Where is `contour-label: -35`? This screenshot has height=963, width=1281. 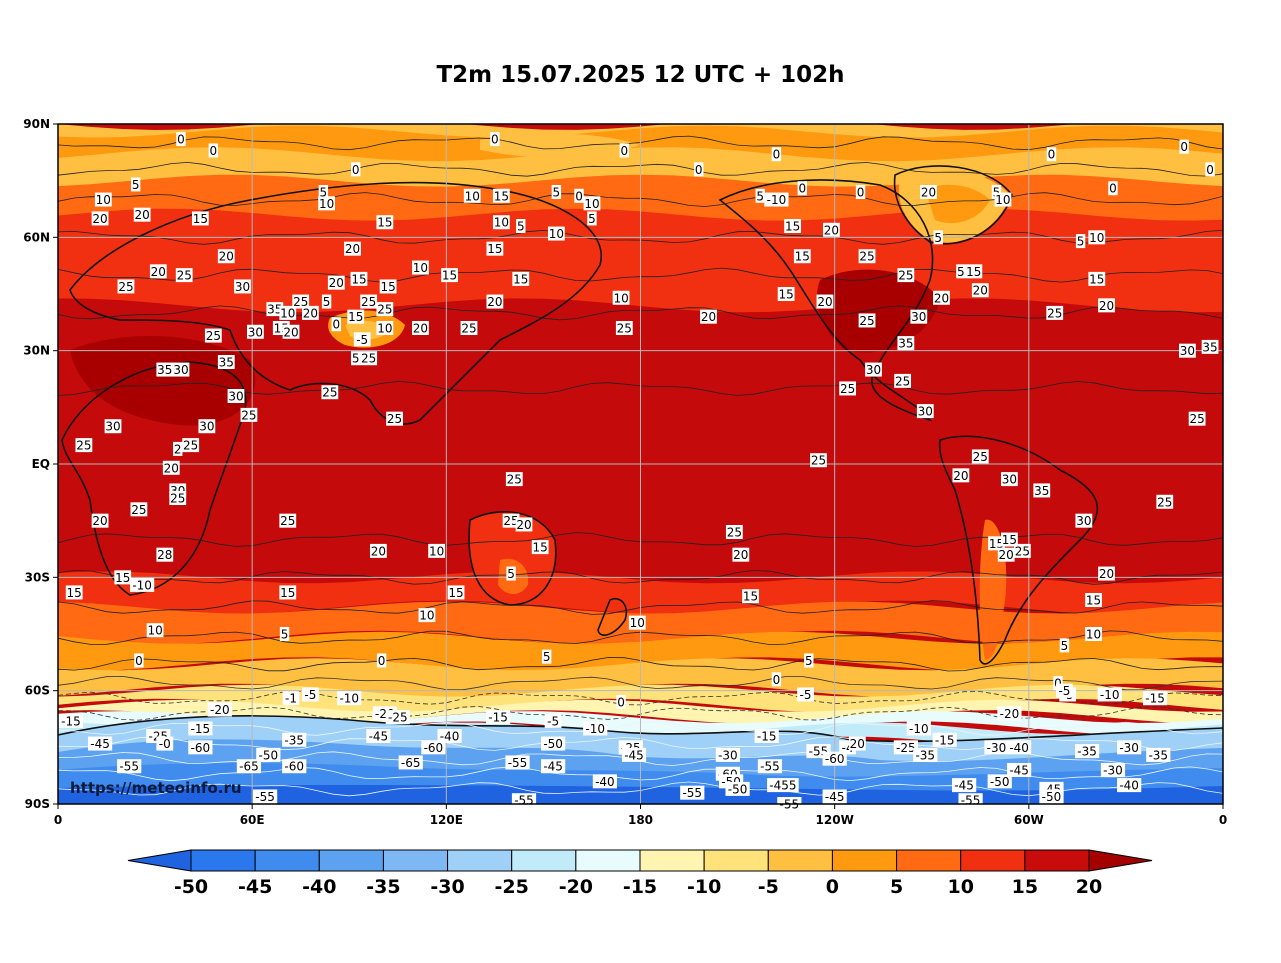
contour-label: -35 is located at coordinates (925, 754).